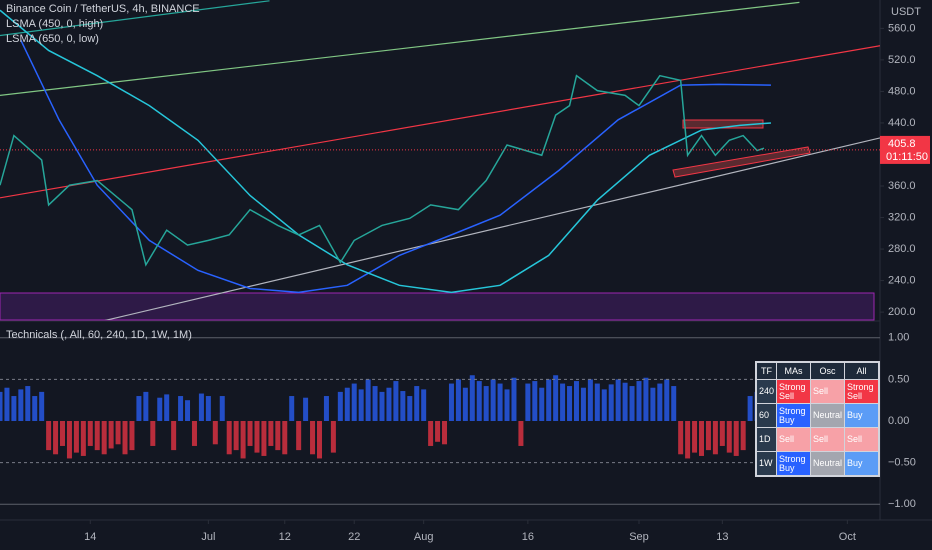 The width and height of the screenshot is (932, 550). What do you see at coordinates (902, 312) in the screenshot?
I see `y-tick-label: 200.0` at bounding box center [902, 312].